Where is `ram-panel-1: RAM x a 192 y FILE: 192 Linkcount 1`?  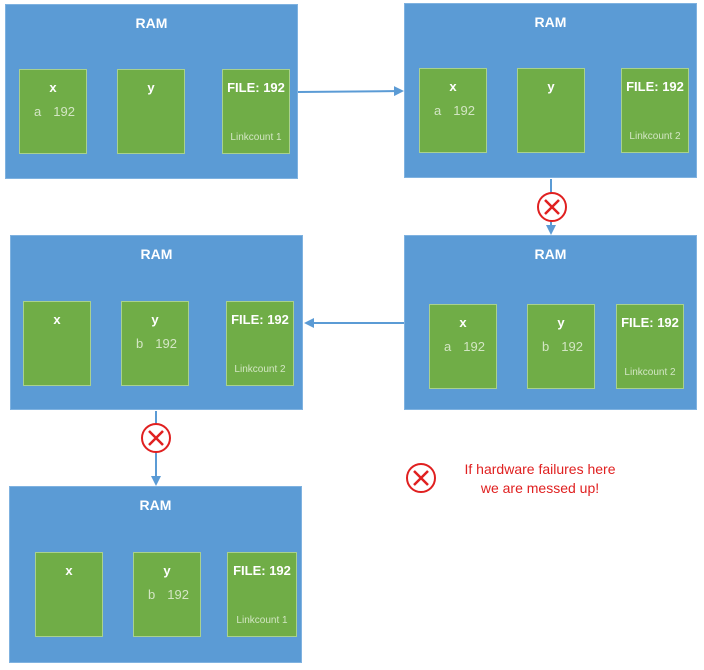 ram-panel-1: RAM x a 192 y FILE: 192 Linkcount 1 is located at coordinates (151, 91).